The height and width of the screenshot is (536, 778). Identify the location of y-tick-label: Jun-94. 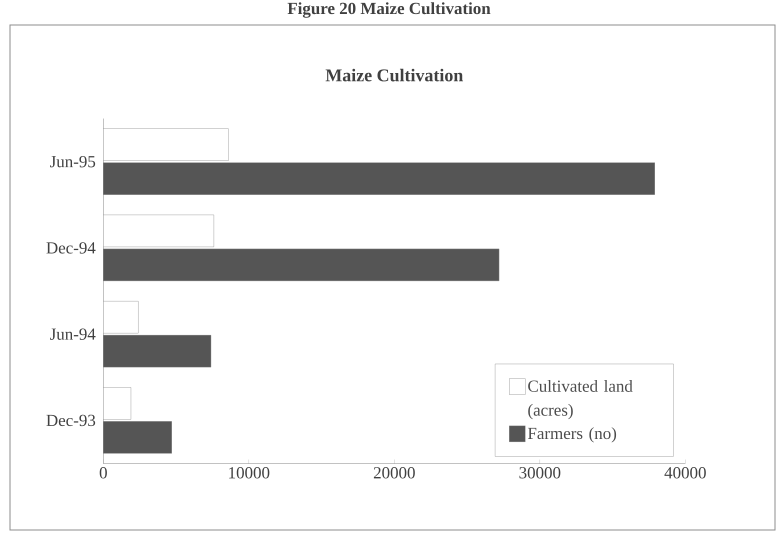
(73, 334).